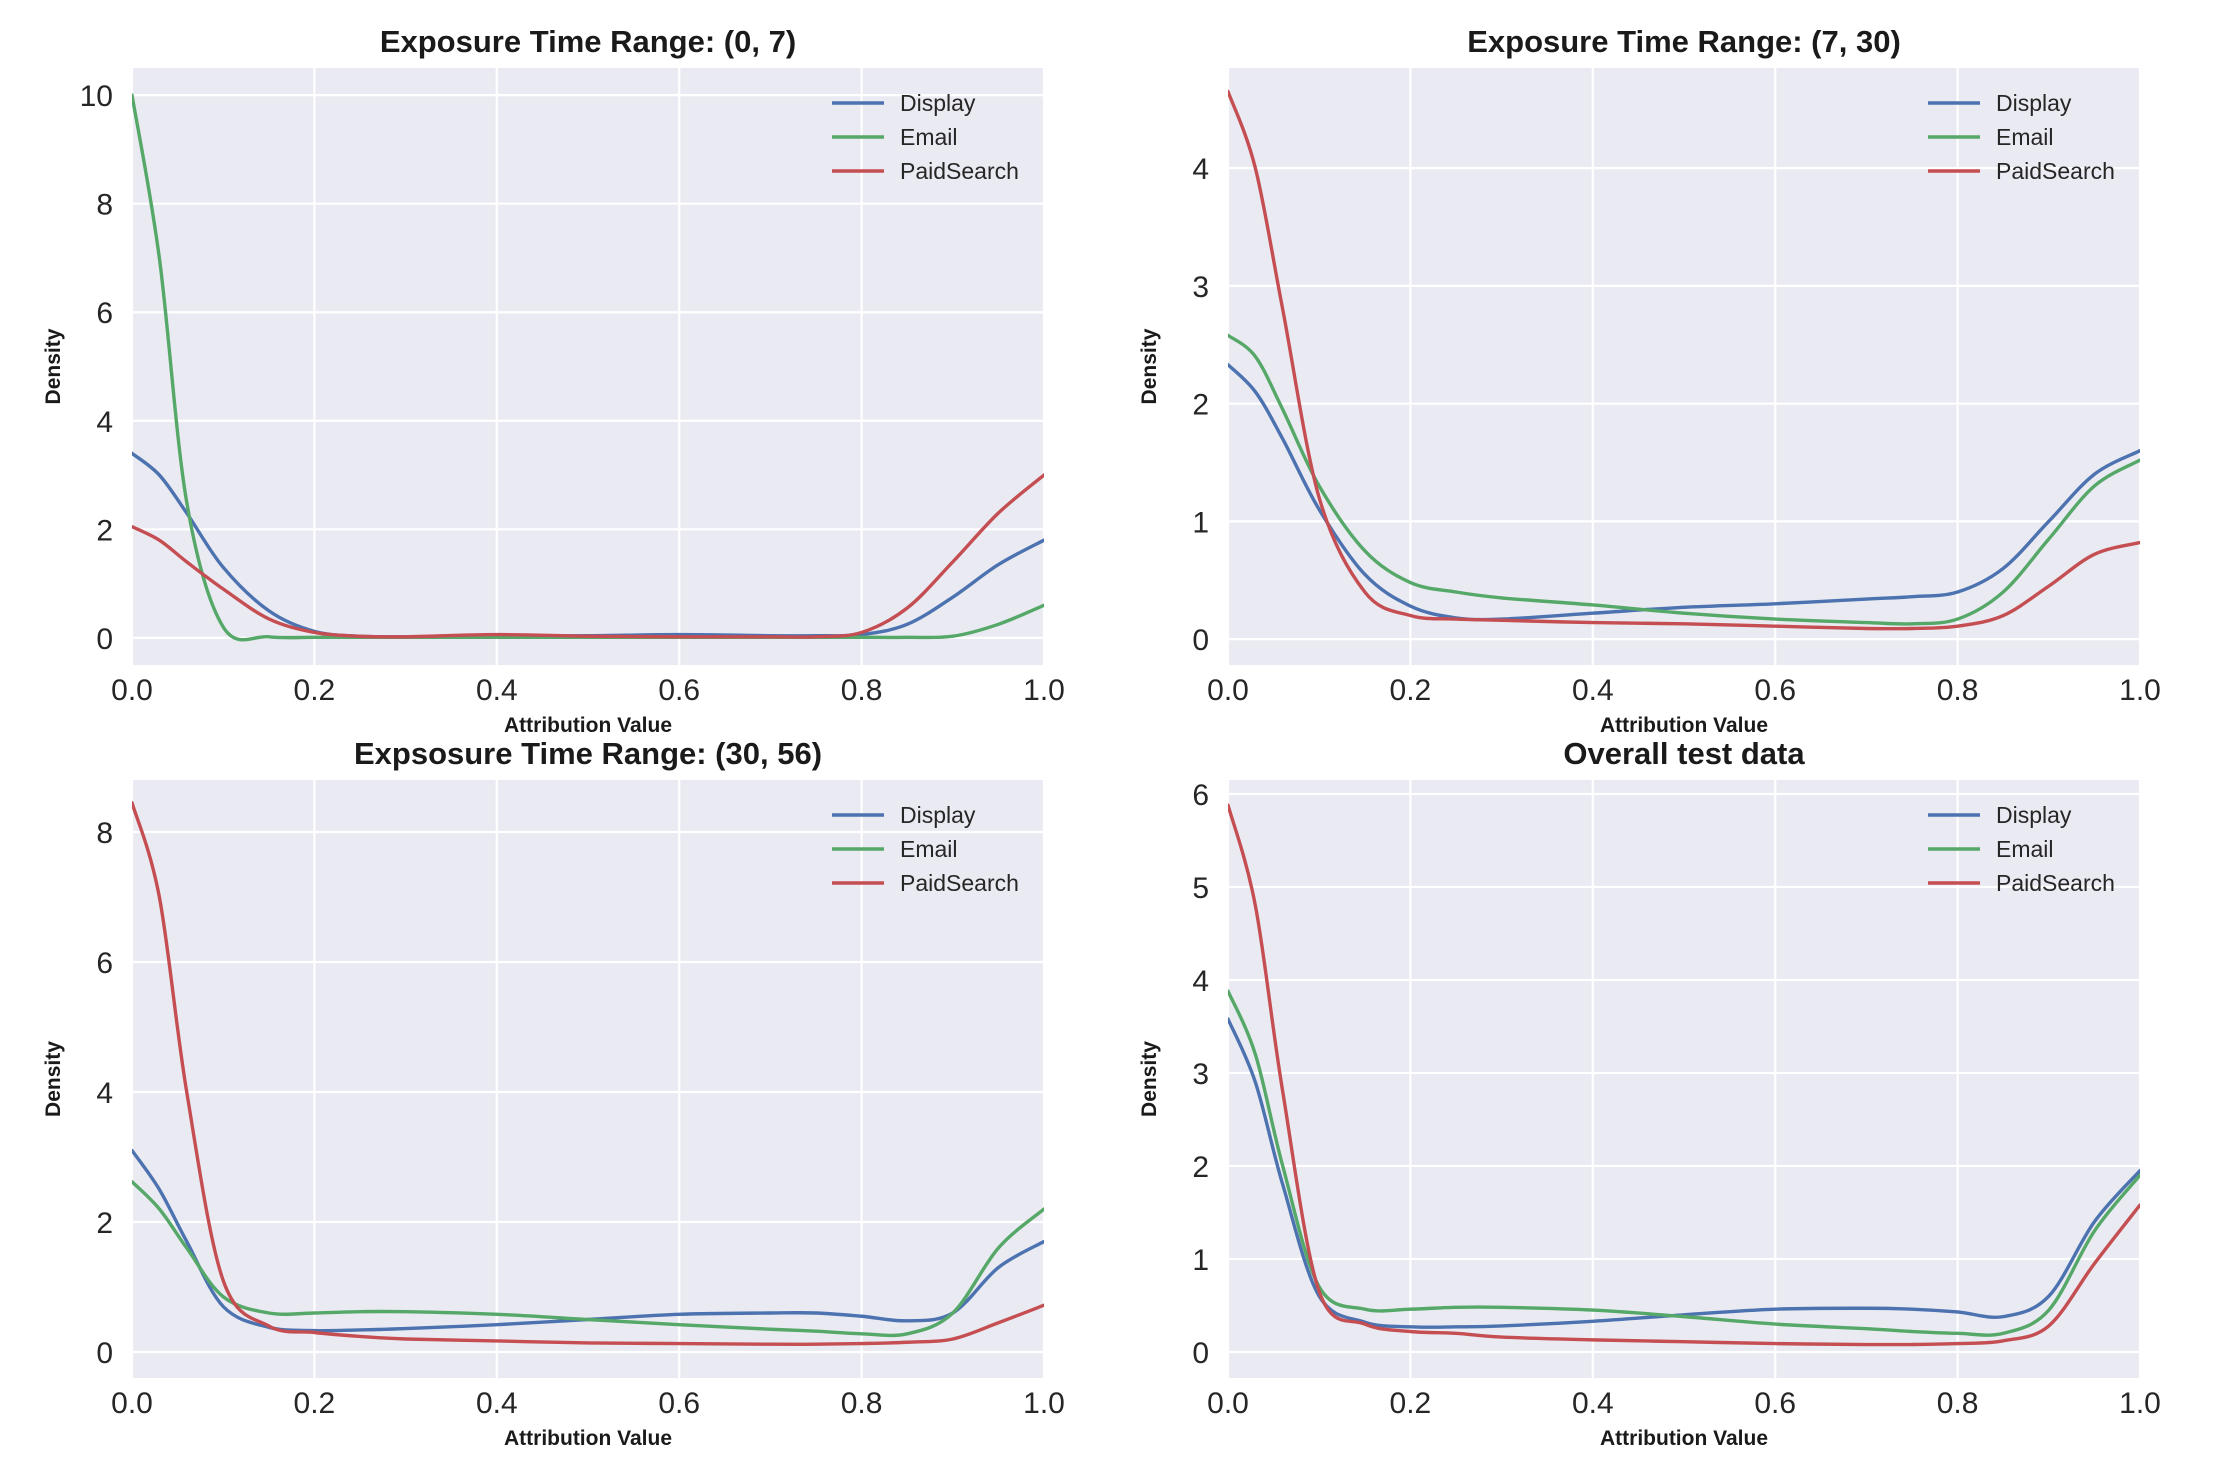 The width and height of the screenshot is (2226, 1468). What do you see at coordinates (1200, 888) in the screenshot?
I see `y-tick-label: 5` at bounding box center [1200, 888].